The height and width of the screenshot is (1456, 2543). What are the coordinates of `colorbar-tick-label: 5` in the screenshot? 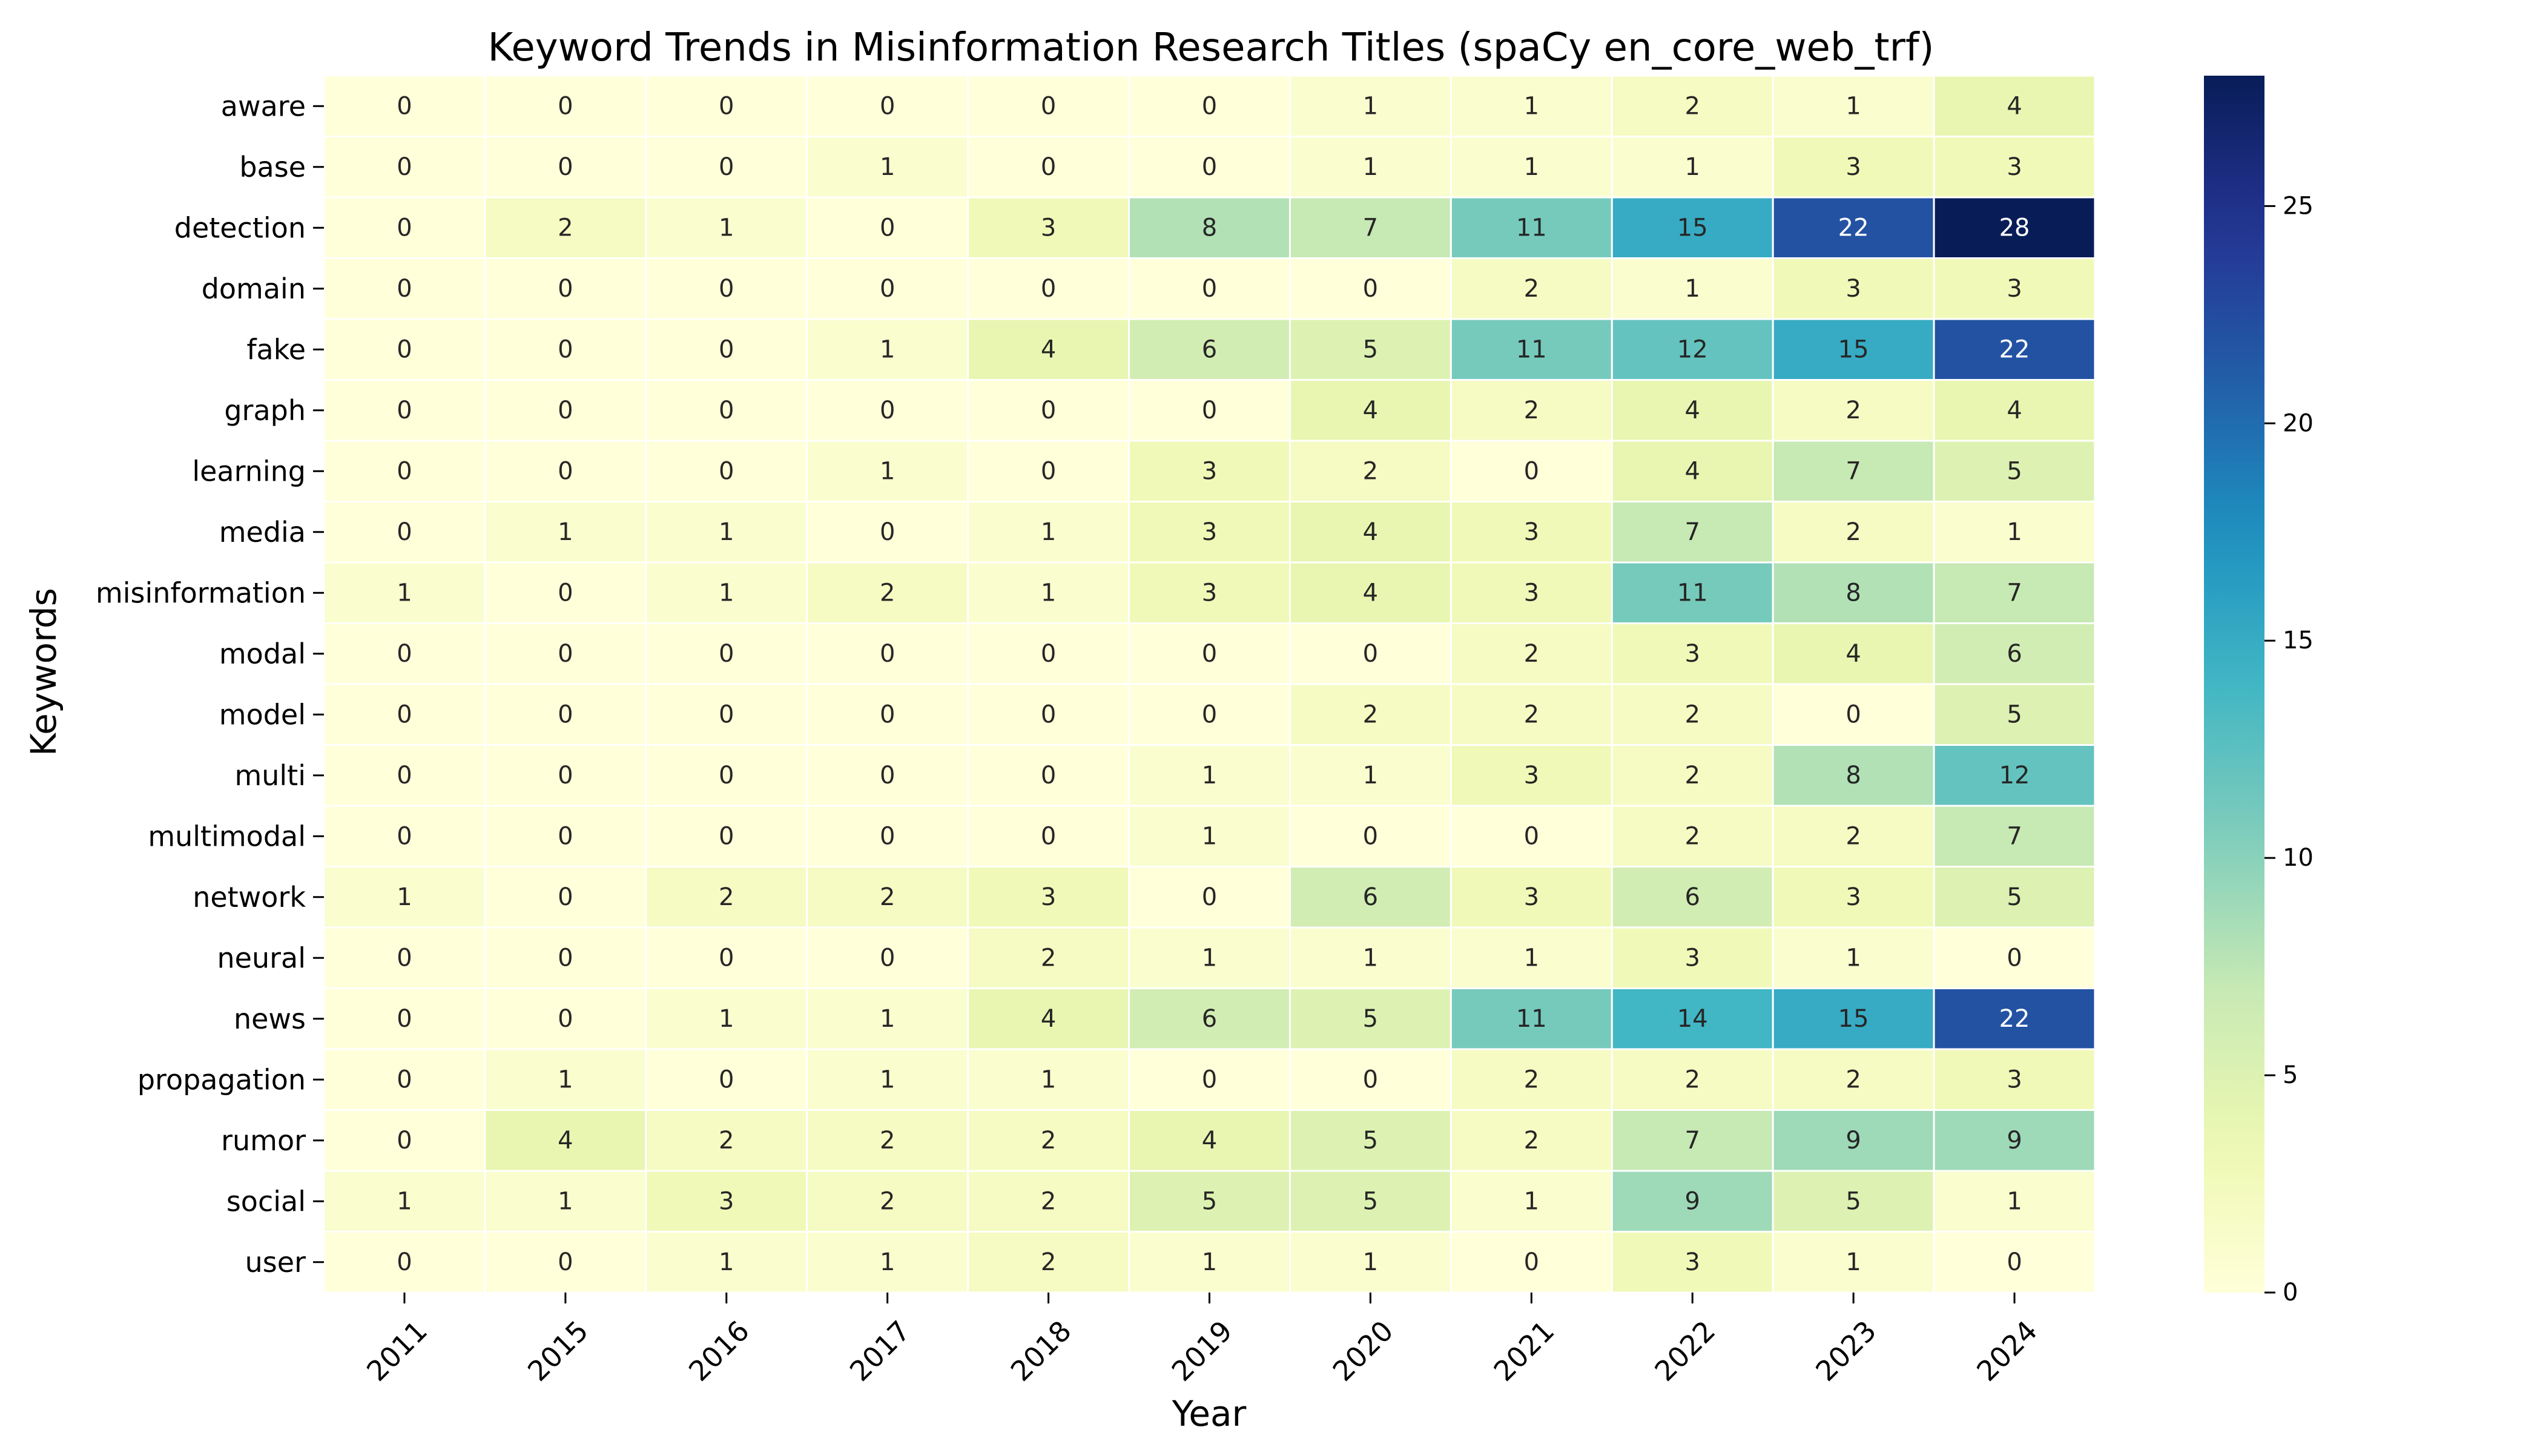 It's located at (2291, 1075).